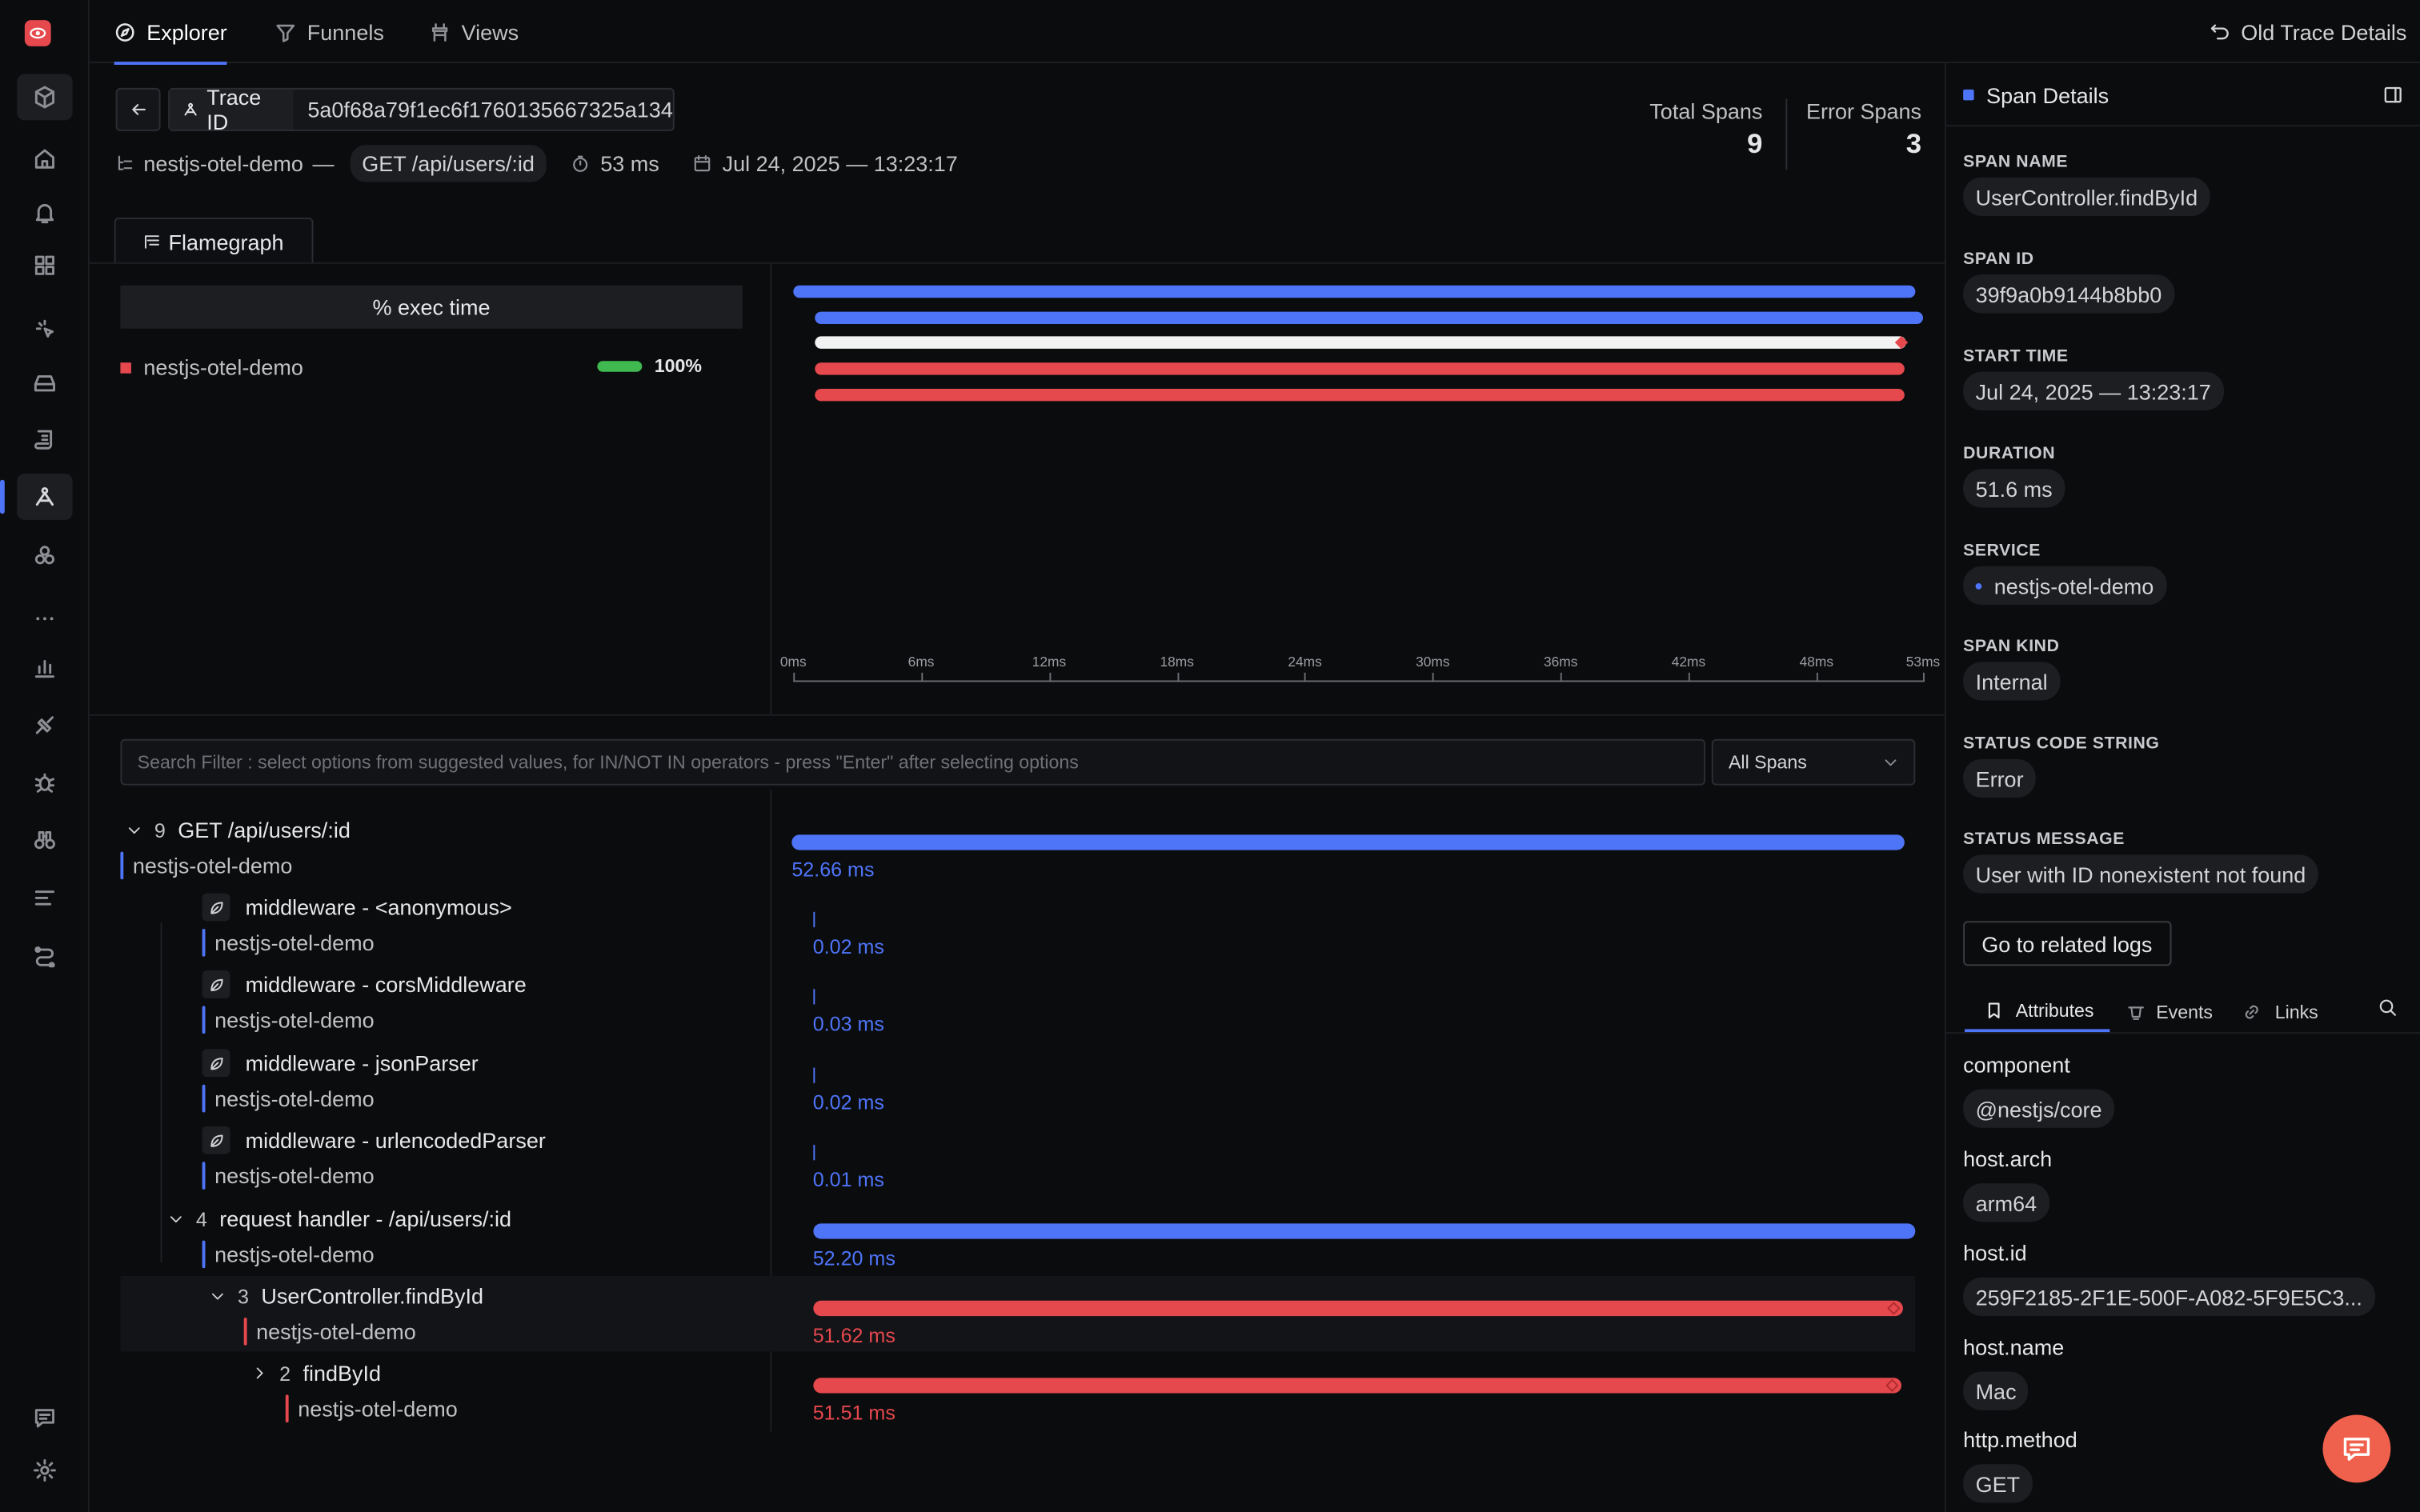 This screenshot has width=2420, height=1512. What do you see at coordinates (44, 668) in the screenshot?
I see `rail-metrics-icon` at bounding box center [44, 668].